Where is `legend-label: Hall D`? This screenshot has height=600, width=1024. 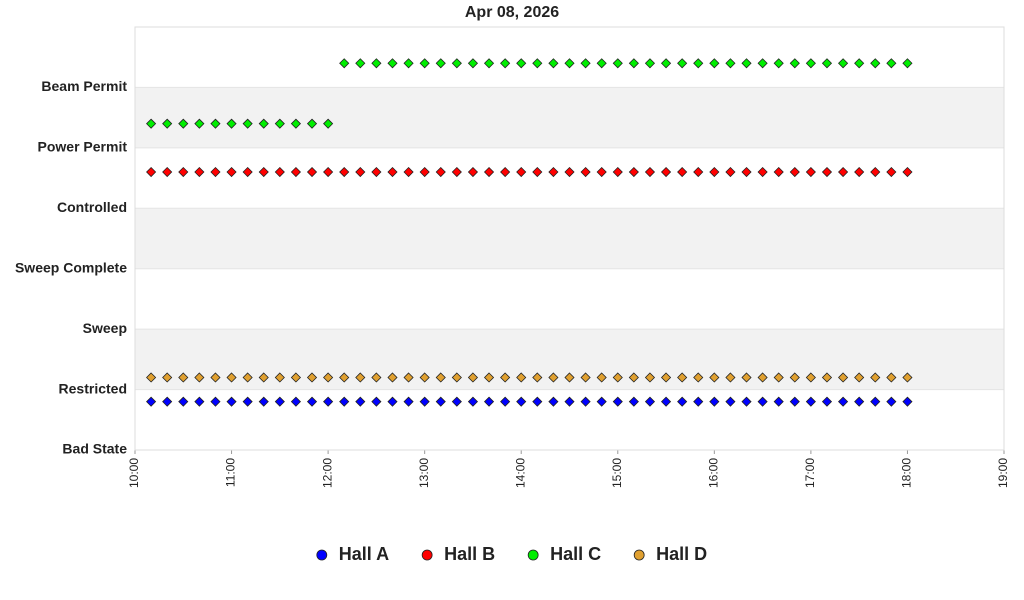
legend-label: Hall D is located at coordinates (681, 554).